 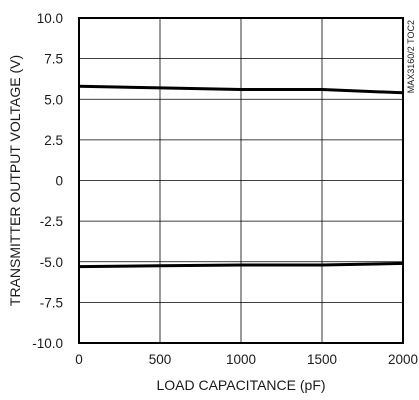 What do you see at coordinates (51, 302) in the screenshot?
I see `y-tick-label: -7.5` at bounding box center [51, 302].